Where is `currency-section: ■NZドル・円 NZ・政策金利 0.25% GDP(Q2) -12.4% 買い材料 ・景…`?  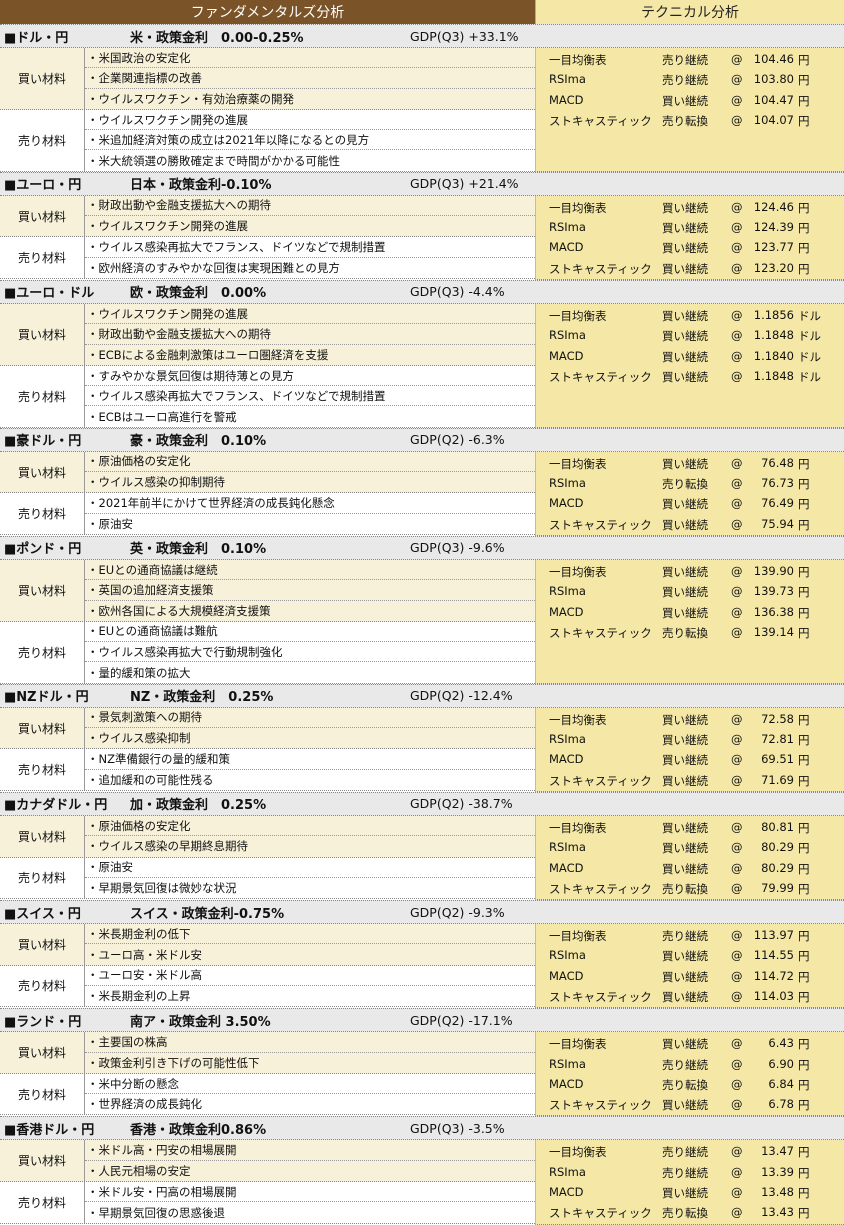 currency-section: ■NZドル・円 NZ・政策金利 0.25% GDP(Q2) -12.4% 買い材料 ・景… is located at coordinates (422, 737).